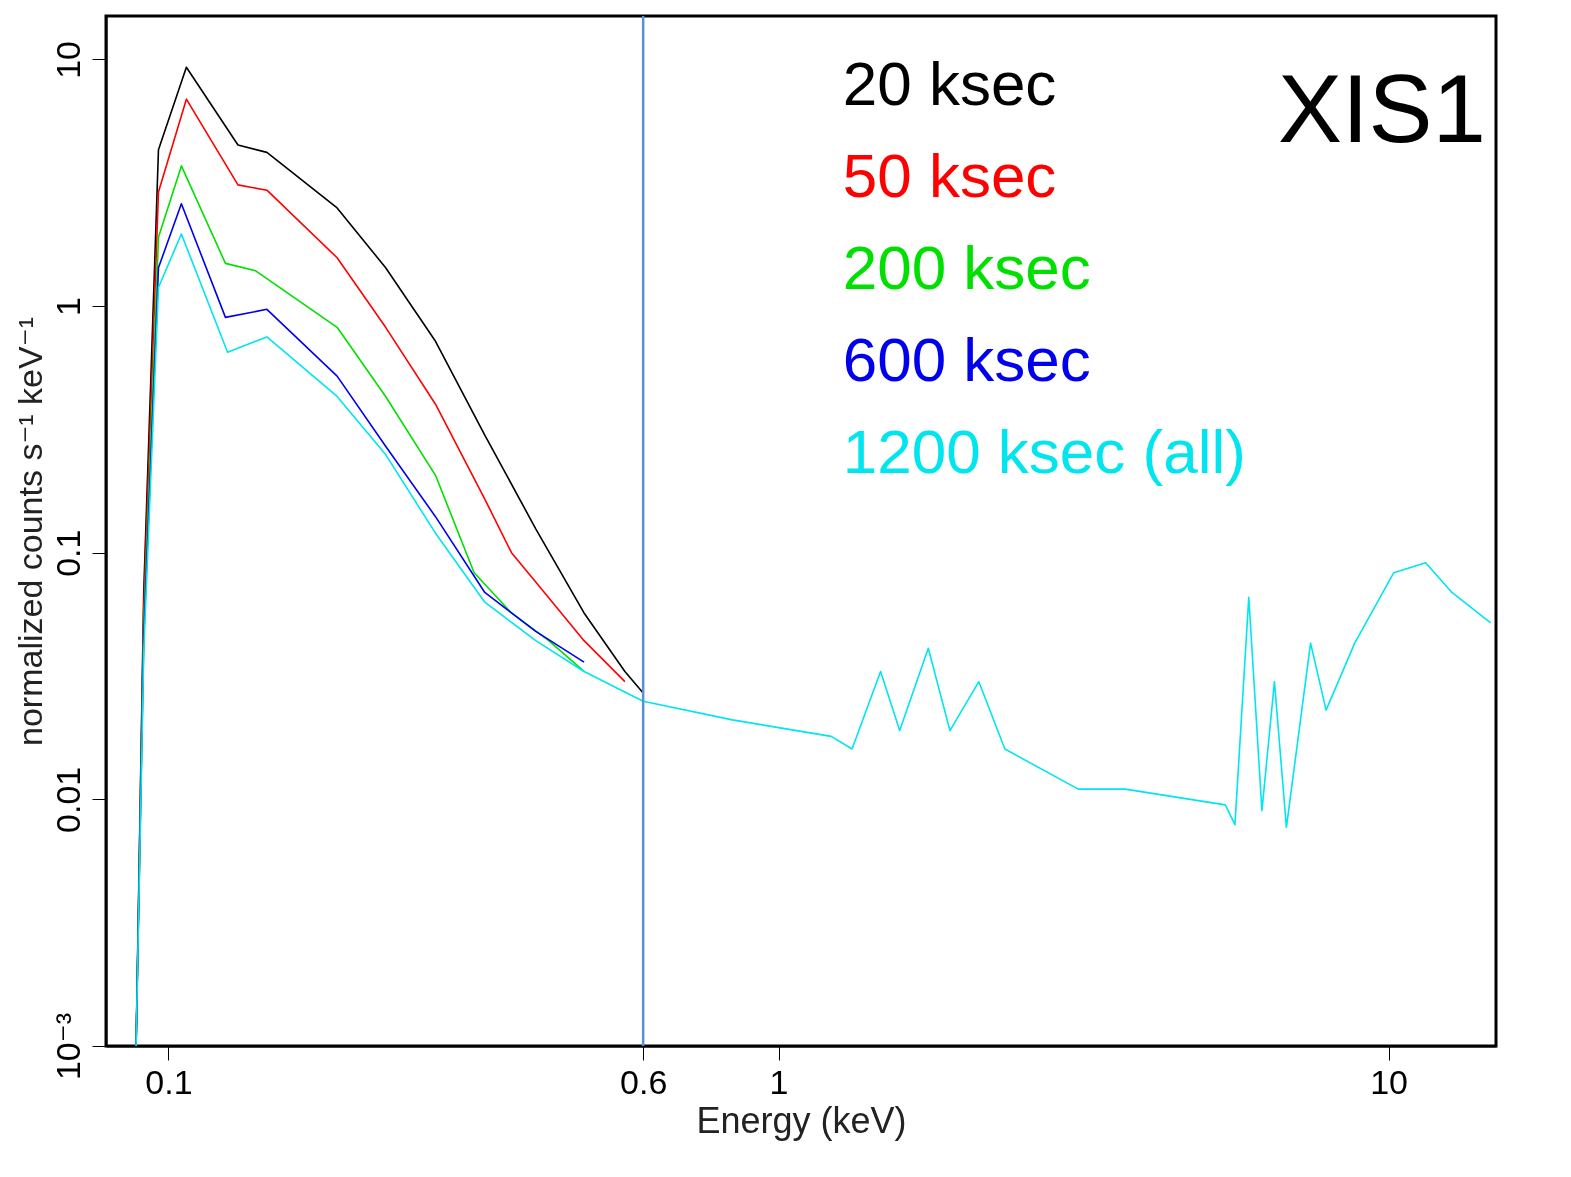  What do you see at coordinates (1381, 108) in the screenshot?
I see `annotation: XIS1` at bounding box center [1381, 108].